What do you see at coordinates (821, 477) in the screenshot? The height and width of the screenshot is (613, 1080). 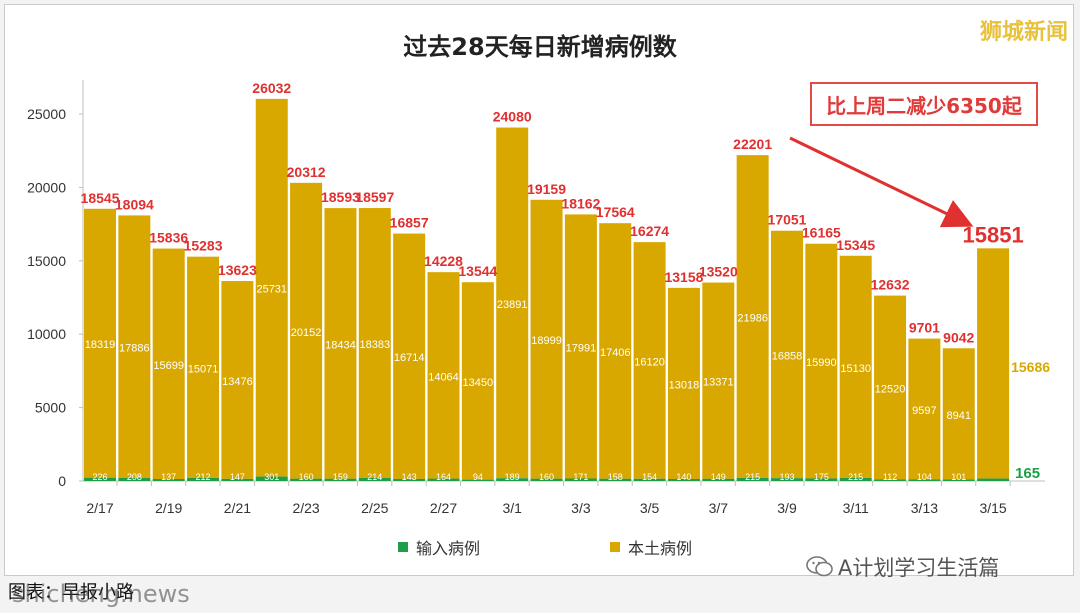 I see `imported-label: 175` at bounding box center [821, 477].